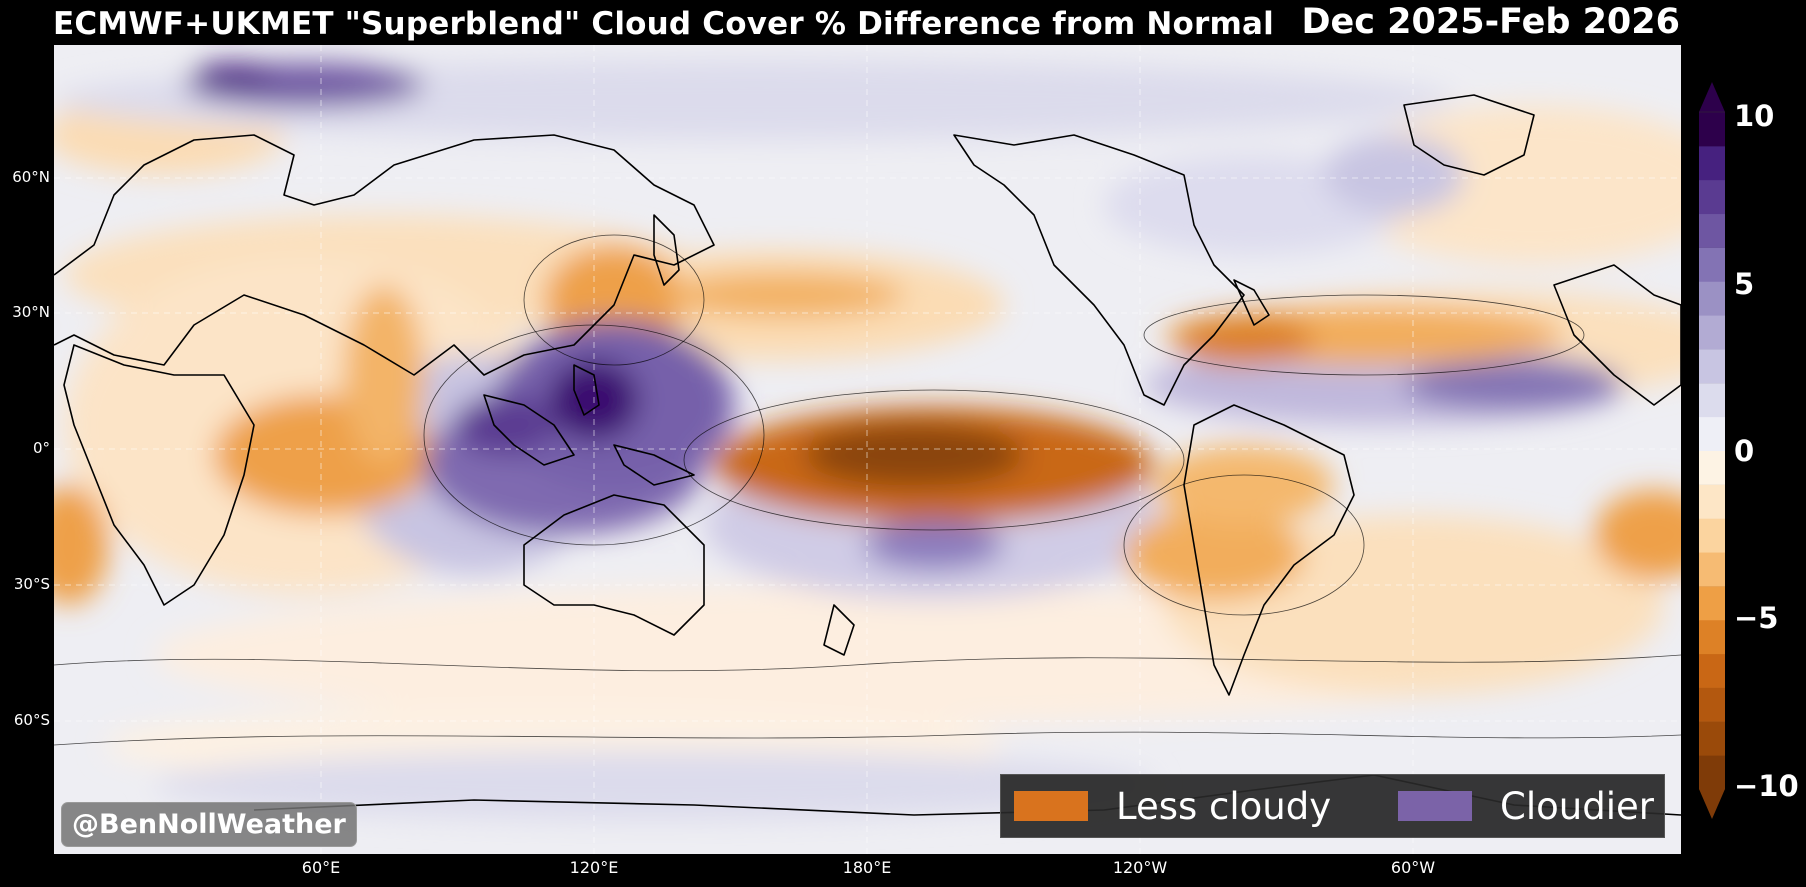 This screenshot has height=887, width=1806. Describe the element at coordinates (321, 867) in the screenshot. I see `lon-label-60e: 60°E` at that location.